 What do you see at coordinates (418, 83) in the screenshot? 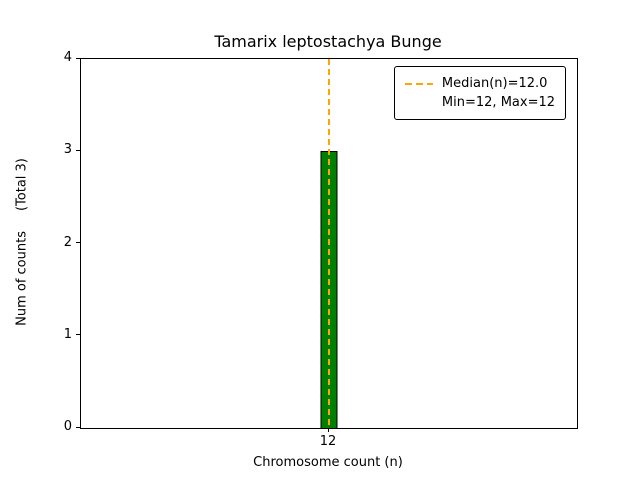
I see `legend-dashed-line-sample` at bounding box center [418, 83].